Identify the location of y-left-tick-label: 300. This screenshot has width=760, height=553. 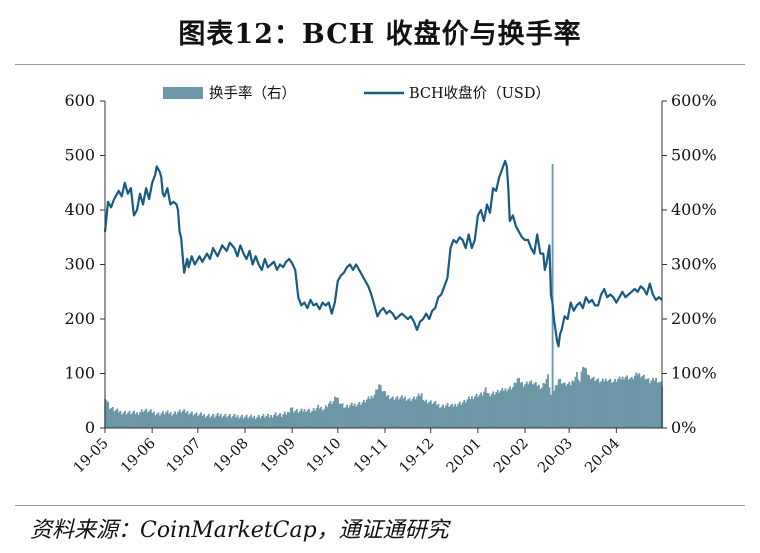
(79, 264).